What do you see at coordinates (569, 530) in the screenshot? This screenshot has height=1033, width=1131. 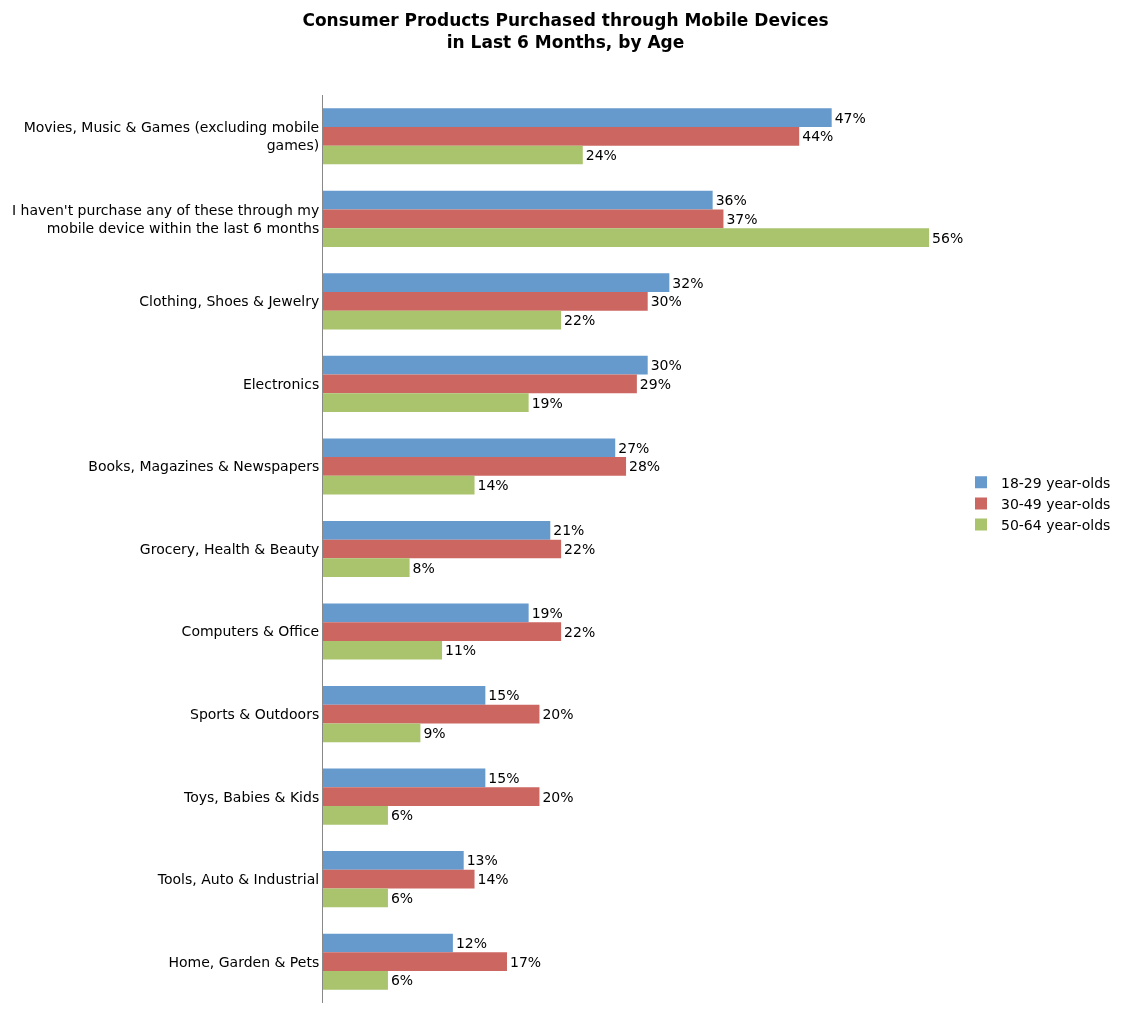 I see `data-label: 21%` at bounding box center [569, 530].